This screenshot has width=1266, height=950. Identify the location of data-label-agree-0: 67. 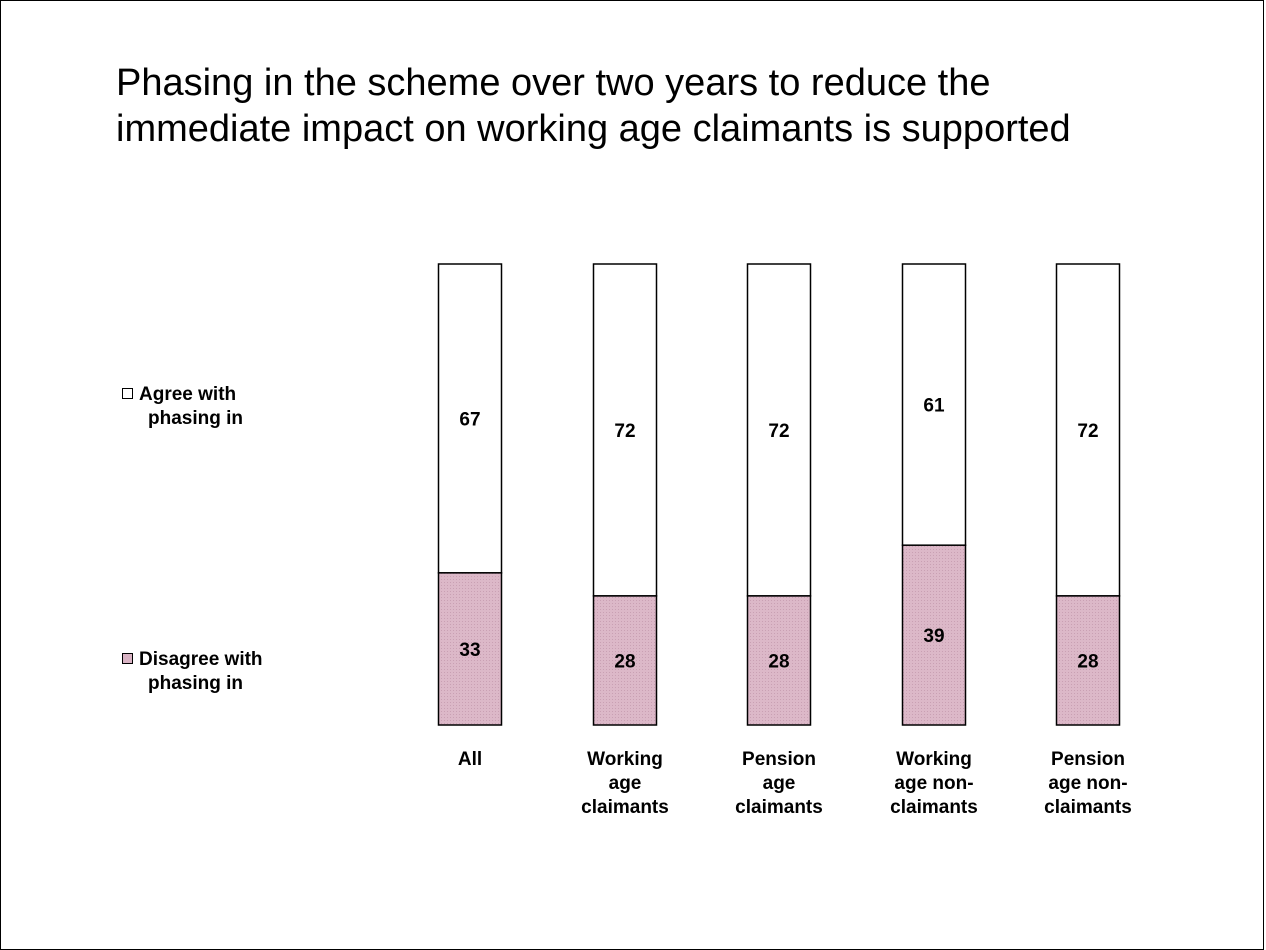
(469, 419).